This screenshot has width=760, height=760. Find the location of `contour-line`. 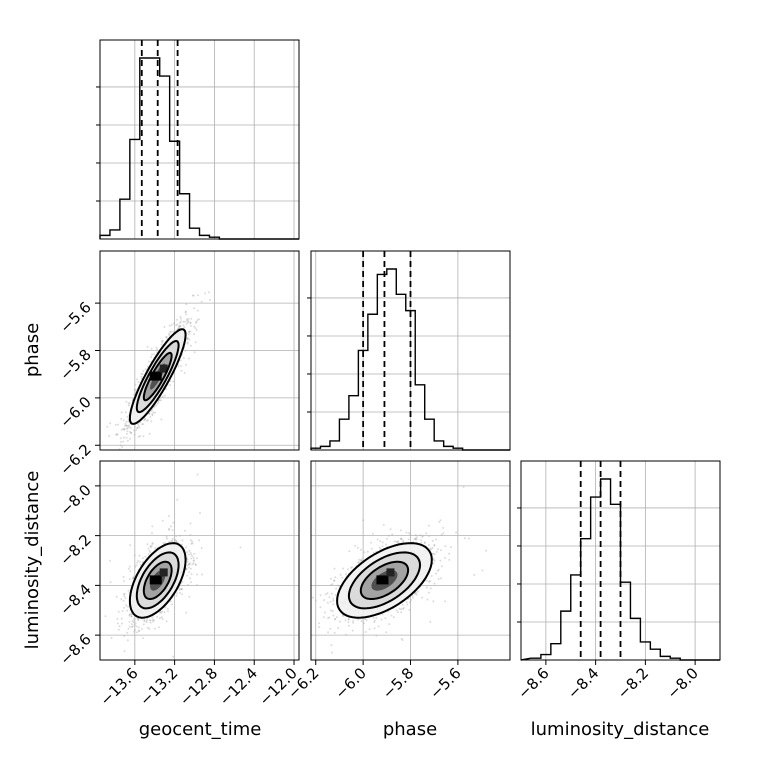

contour-line is located at coordinates (157, 376).